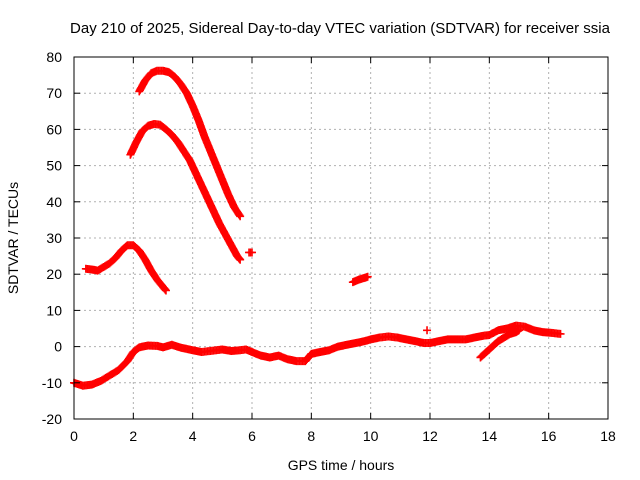 This screenshot has width=640, height=480. What do you see at coordinates (371, 436) in the screenshot?
I see `x-tick-label: 10` at bounding box center [371, 436].